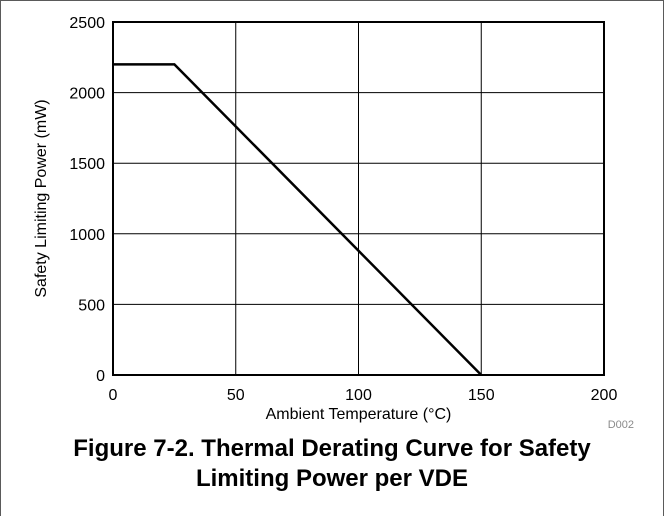  Describe the element at coordinates (41, 198) in the screenshot. I see `y-axis-label: Safety Limiting Power (mW)` at that location.